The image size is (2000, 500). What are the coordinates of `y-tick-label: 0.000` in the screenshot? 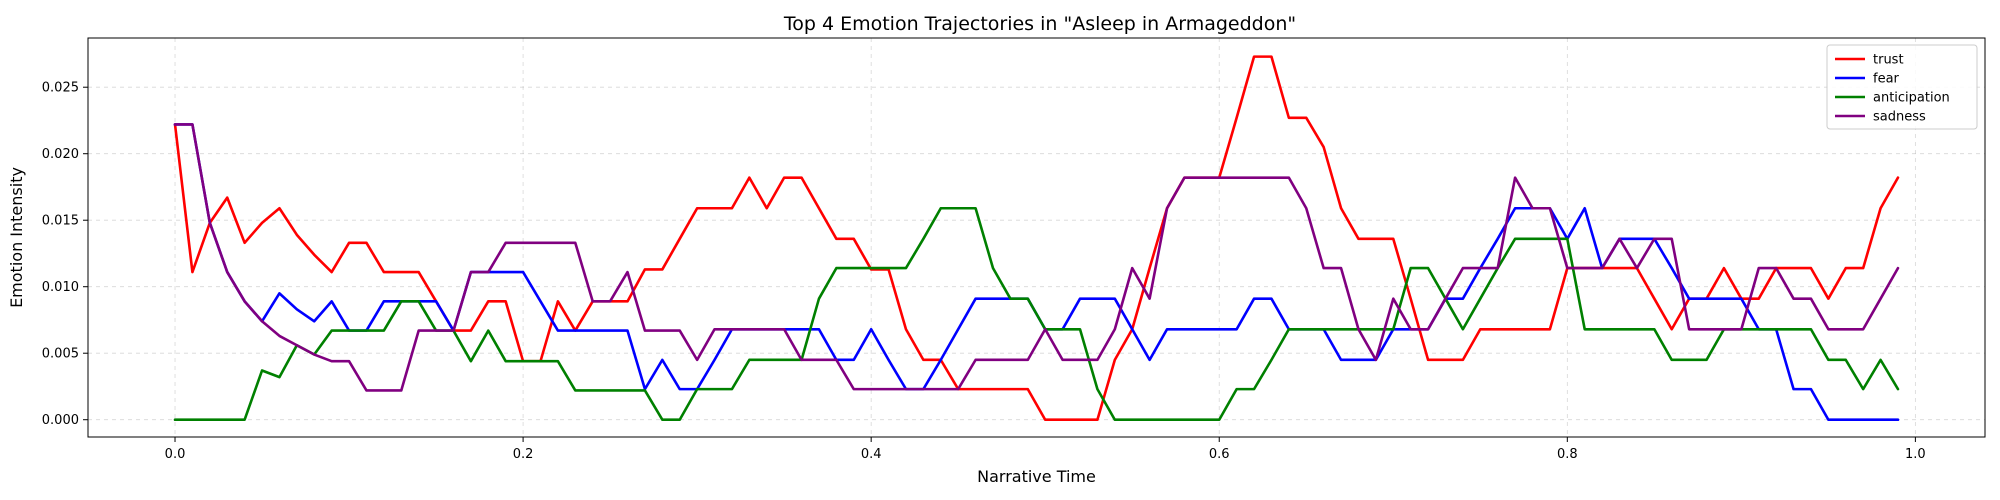 It's located at (60, 420).